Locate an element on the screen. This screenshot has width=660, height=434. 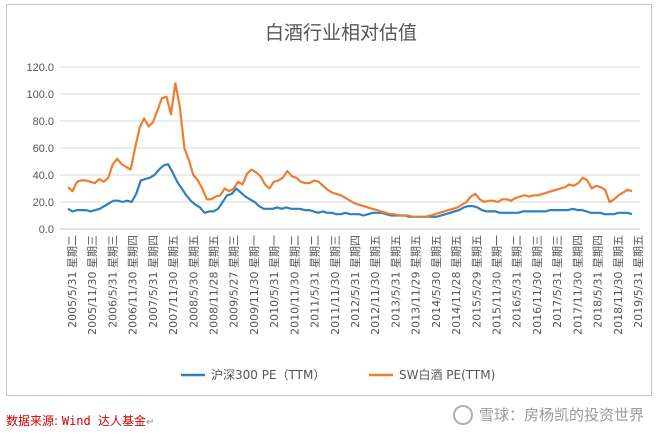
y-tick-label: 20.0 is located at coordinates (43, 203).